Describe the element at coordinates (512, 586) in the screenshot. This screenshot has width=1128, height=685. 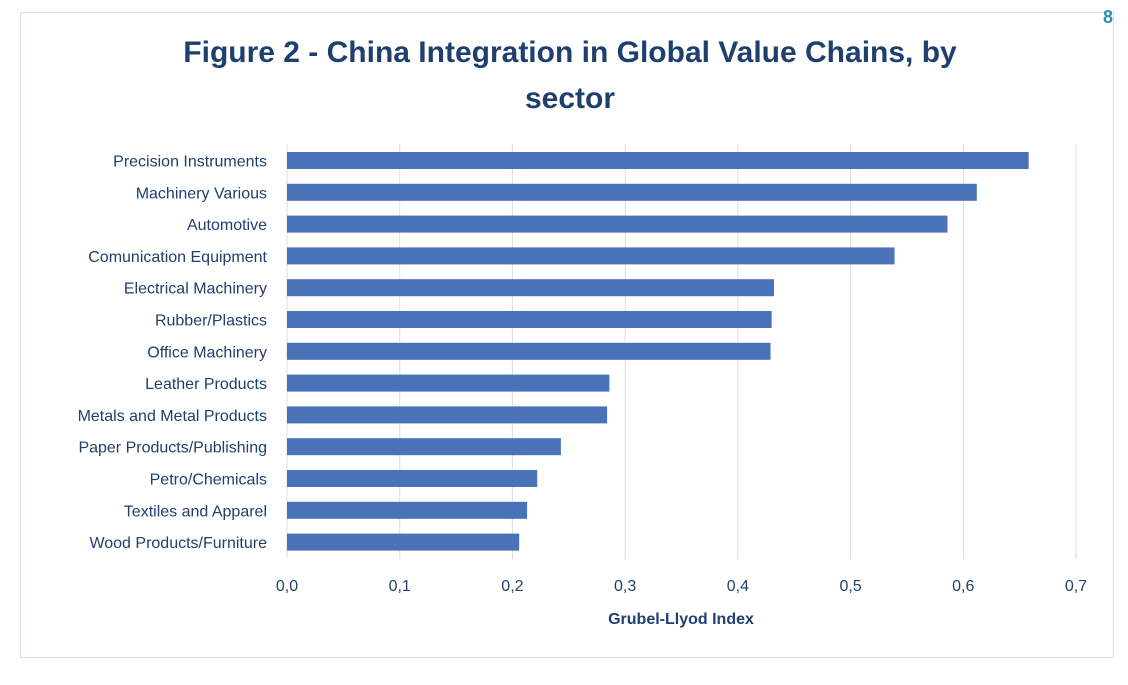
I see `x-tick-label: 0,2` at that location.